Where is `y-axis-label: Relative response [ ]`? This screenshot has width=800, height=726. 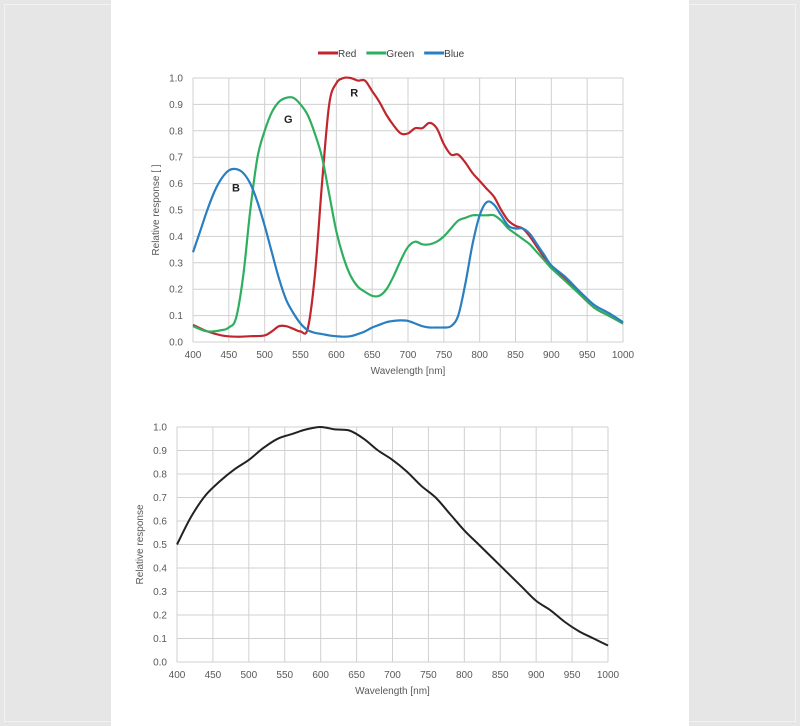 y-axis-label: Relative response [ ] is located at coordinates (156, 209).